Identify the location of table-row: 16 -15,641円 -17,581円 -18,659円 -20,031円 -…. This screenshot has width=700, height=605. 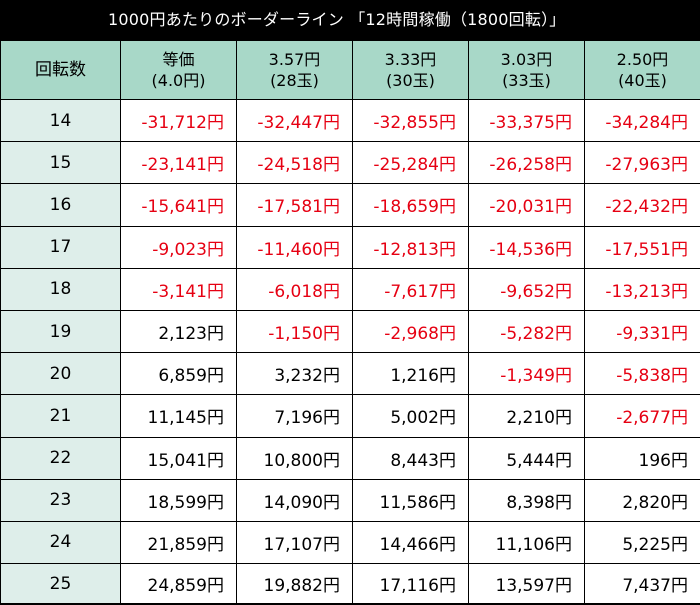
(350, 205).